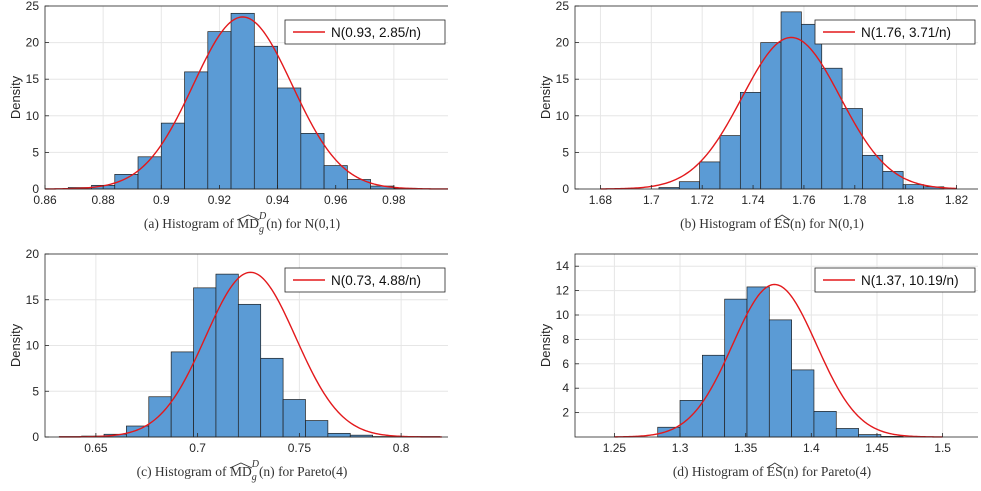 The width and height of the screenshot is (981, 491). What do you see at coordinates (96, 448) in the screenshot?
I see `x-tick-label: 0.65` at bounding box center [96, 448].